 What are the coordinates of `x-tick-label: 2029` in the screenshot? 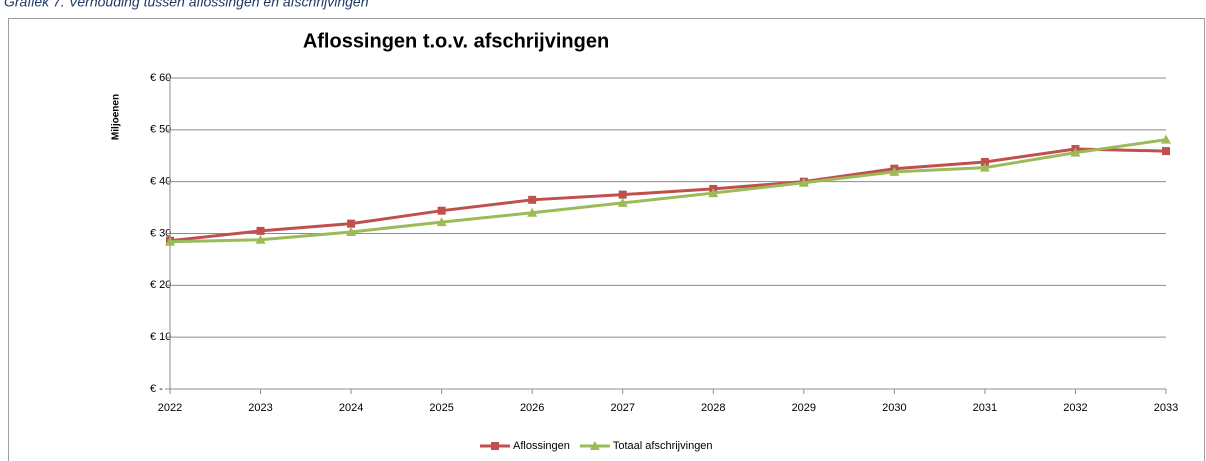 It's located at (804, 408).